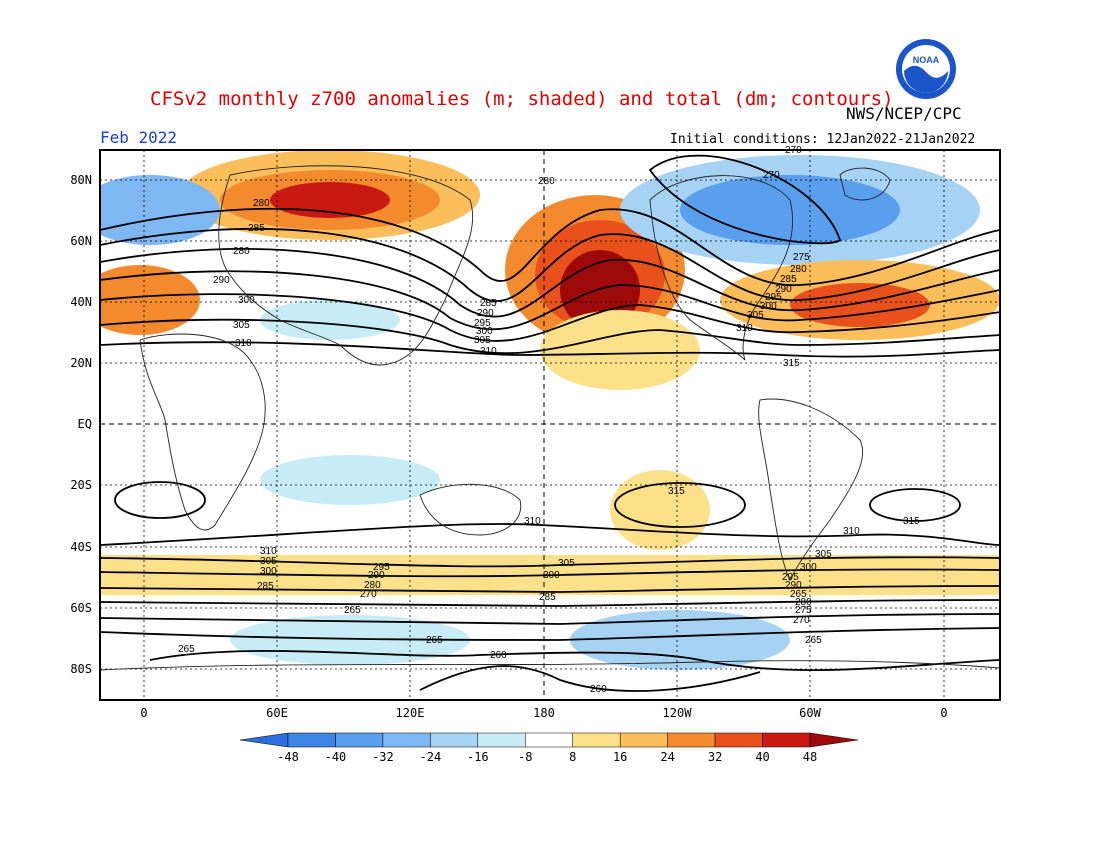 The width and height of the screenshot is (1100, 850). What do you see at coordinates (81, 608) in the screenshot?
I see `lat-tick: 60S` at bounding box center [81, 608].